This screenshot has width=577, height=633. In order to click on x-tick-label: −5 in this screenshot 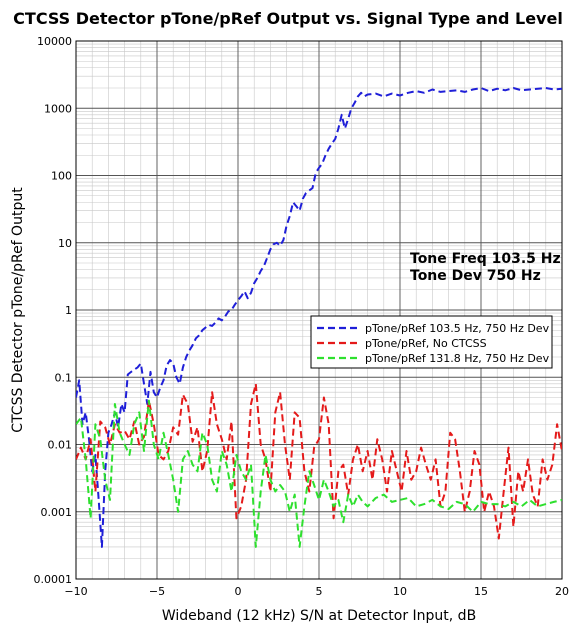, I will do `click(157, 591)`.